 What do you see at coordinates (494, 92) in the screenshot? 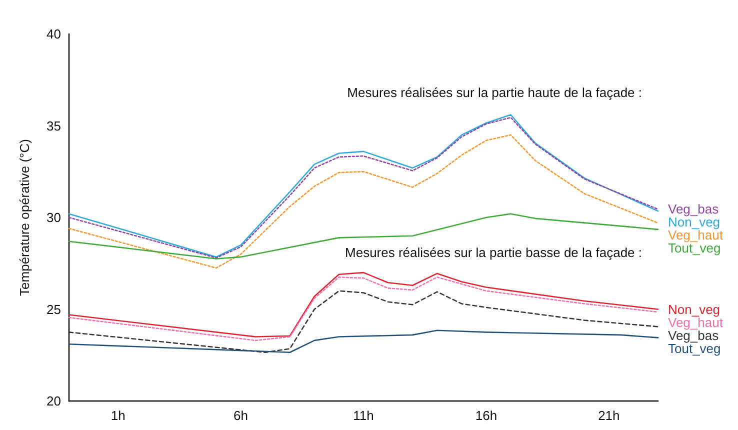
I see `annotation: Mesures réalisées sur la partie haute de la façade :` at bounding box center [494, 92].